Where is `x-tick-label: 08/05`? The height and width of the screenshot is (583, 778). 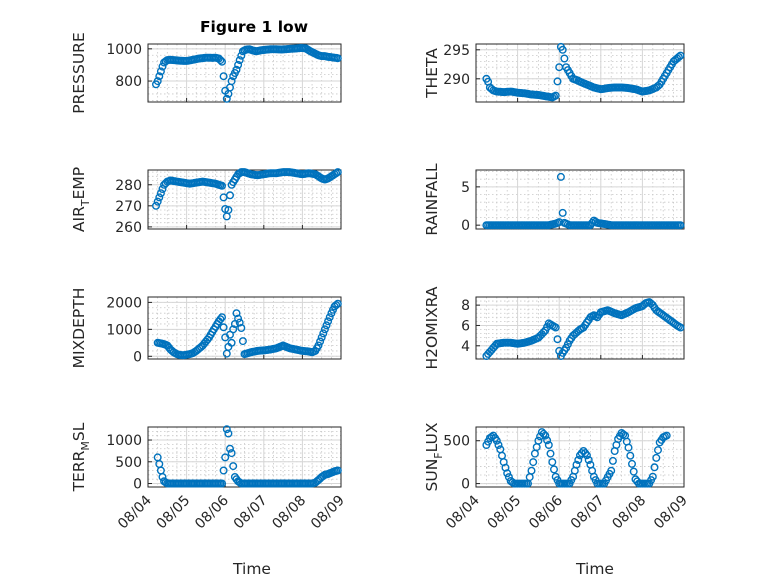 x-tick-label: 08/05 is located at coordinates (174, 513).